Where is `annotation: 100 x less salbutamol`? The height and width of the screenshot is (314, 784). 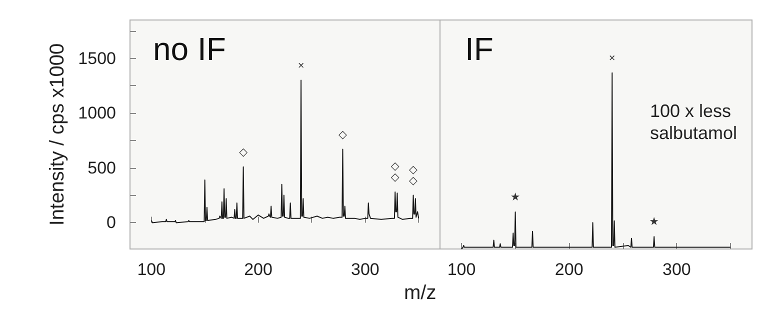 annotation: 100 x less salbutamol is located at coordinates (694, 122).